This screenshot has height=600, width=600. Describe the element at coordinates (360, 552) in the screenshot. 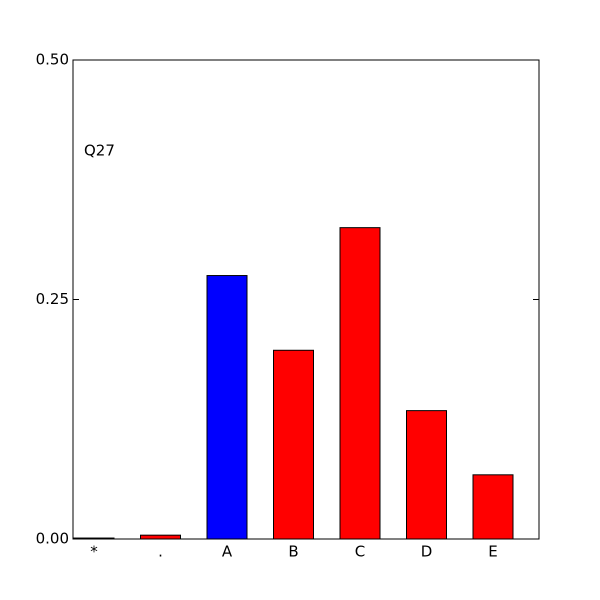

I see `x-tick-label: C` at that location.